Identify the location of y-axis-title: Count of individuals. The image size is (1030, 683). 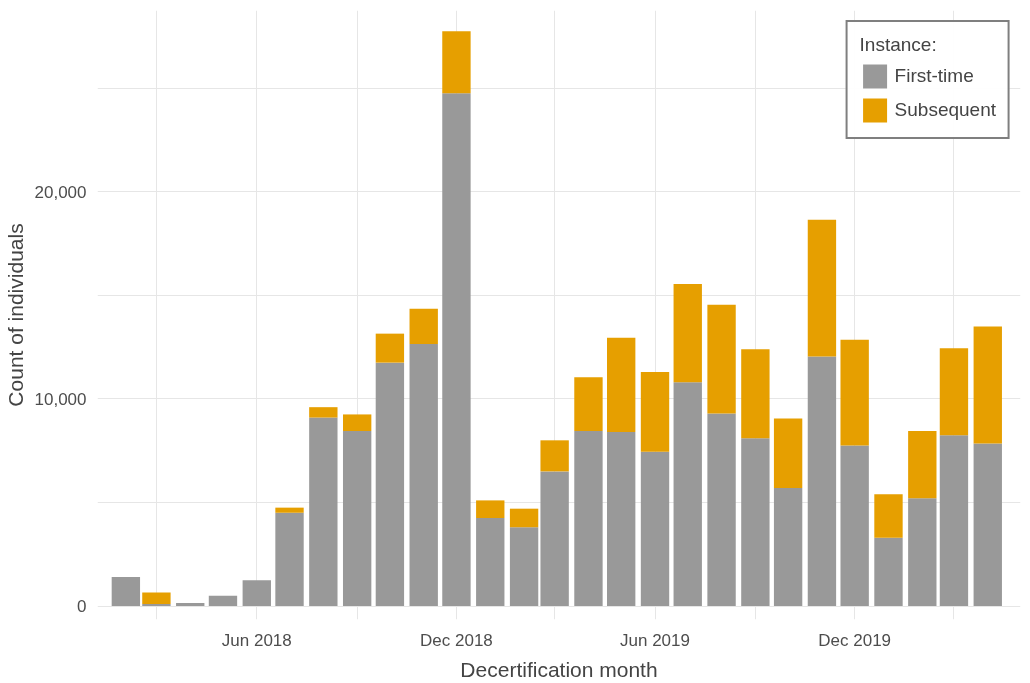
(15, 315).